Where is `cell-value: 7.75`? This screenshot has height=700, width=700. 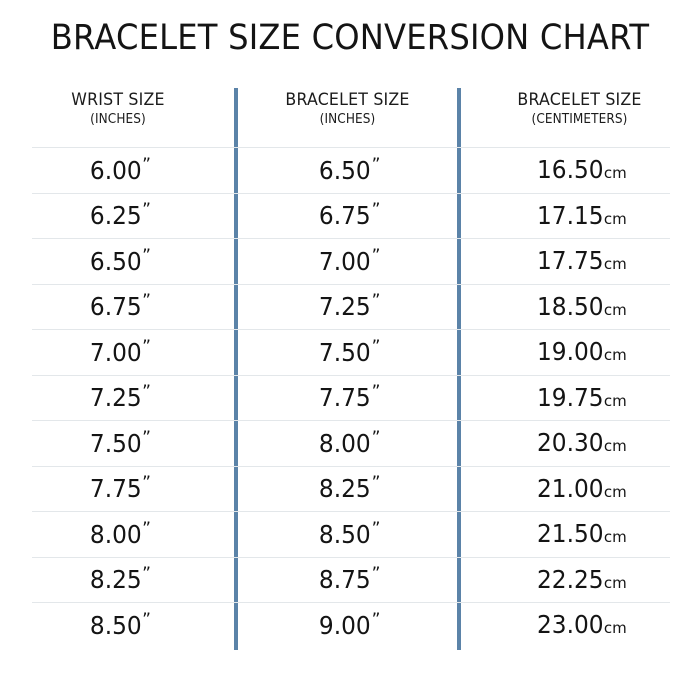
cell-value: 7.75 is located at coordinates (115, 489).